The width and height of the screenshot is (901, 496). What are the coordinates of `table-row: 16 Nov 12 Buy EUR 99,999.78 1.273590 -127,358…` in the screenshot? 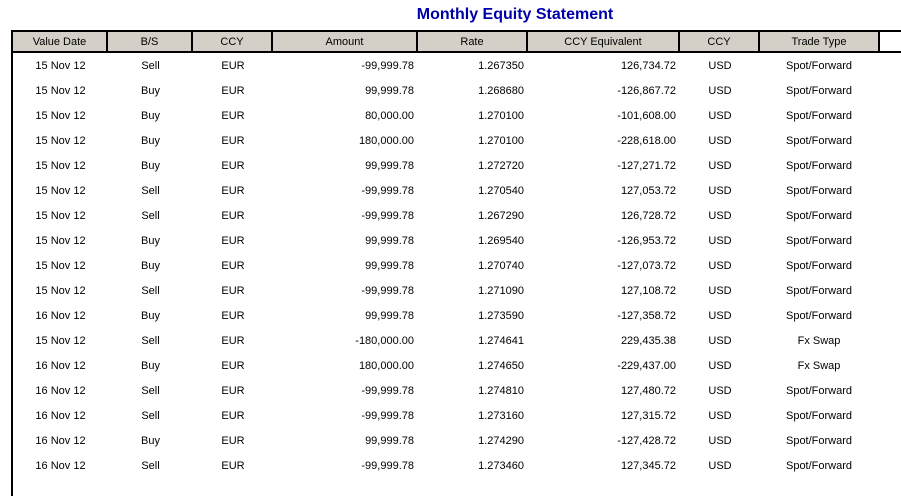 It's located at (446, 315).